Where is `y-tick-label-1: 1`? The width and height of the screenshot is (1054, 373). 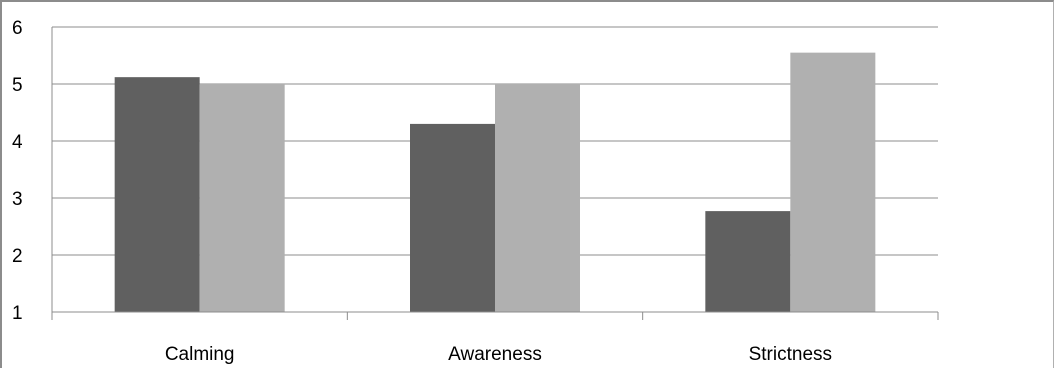 y-tick-label-1: 1 is located at coordinates (17, 313).